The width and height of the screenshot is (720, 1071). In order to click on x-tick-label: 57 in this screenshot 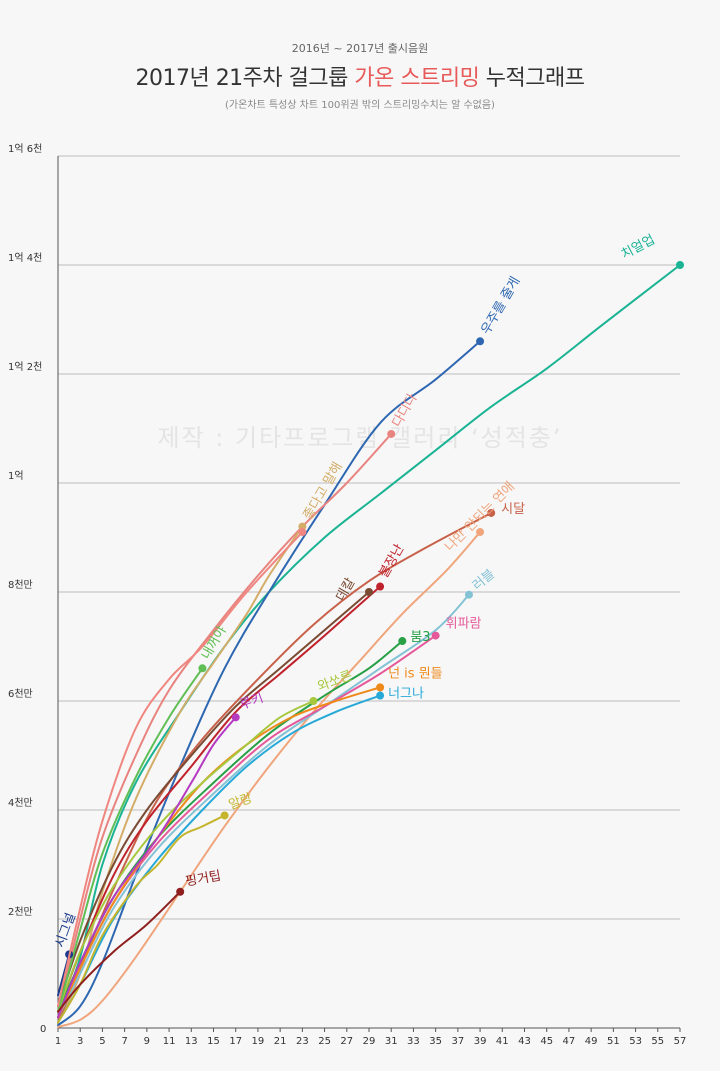, I will do `click(680, 1041)`.